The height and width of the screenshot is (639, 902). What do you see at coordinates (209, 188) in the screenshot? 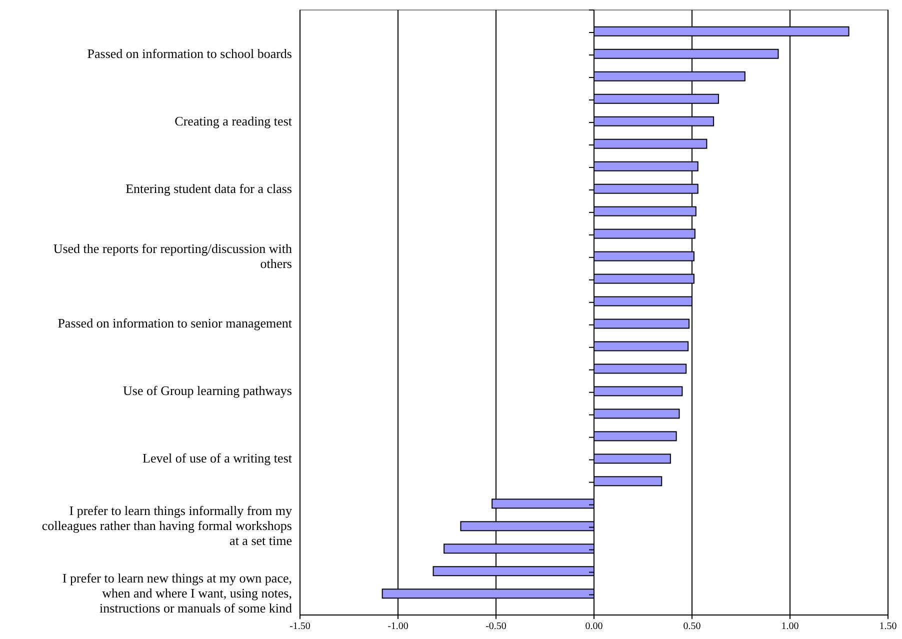
I see `y-tick-label: Entering student data for a class` at bounding box center [209, 188].